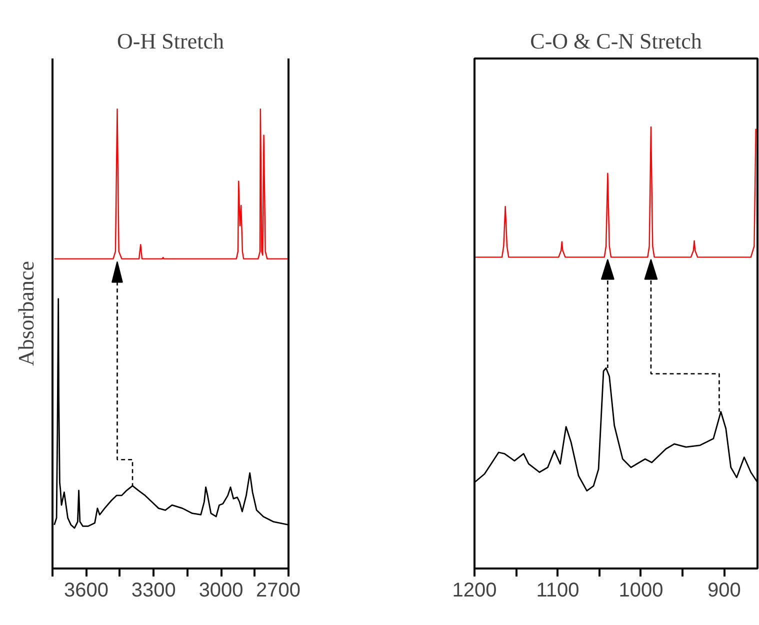 This screenshot has height=625, width=759. What do you see at coordinates (221, 591) in the screenshot?
I see `x-tick-label: 3000` at bounding box center [221, 591].